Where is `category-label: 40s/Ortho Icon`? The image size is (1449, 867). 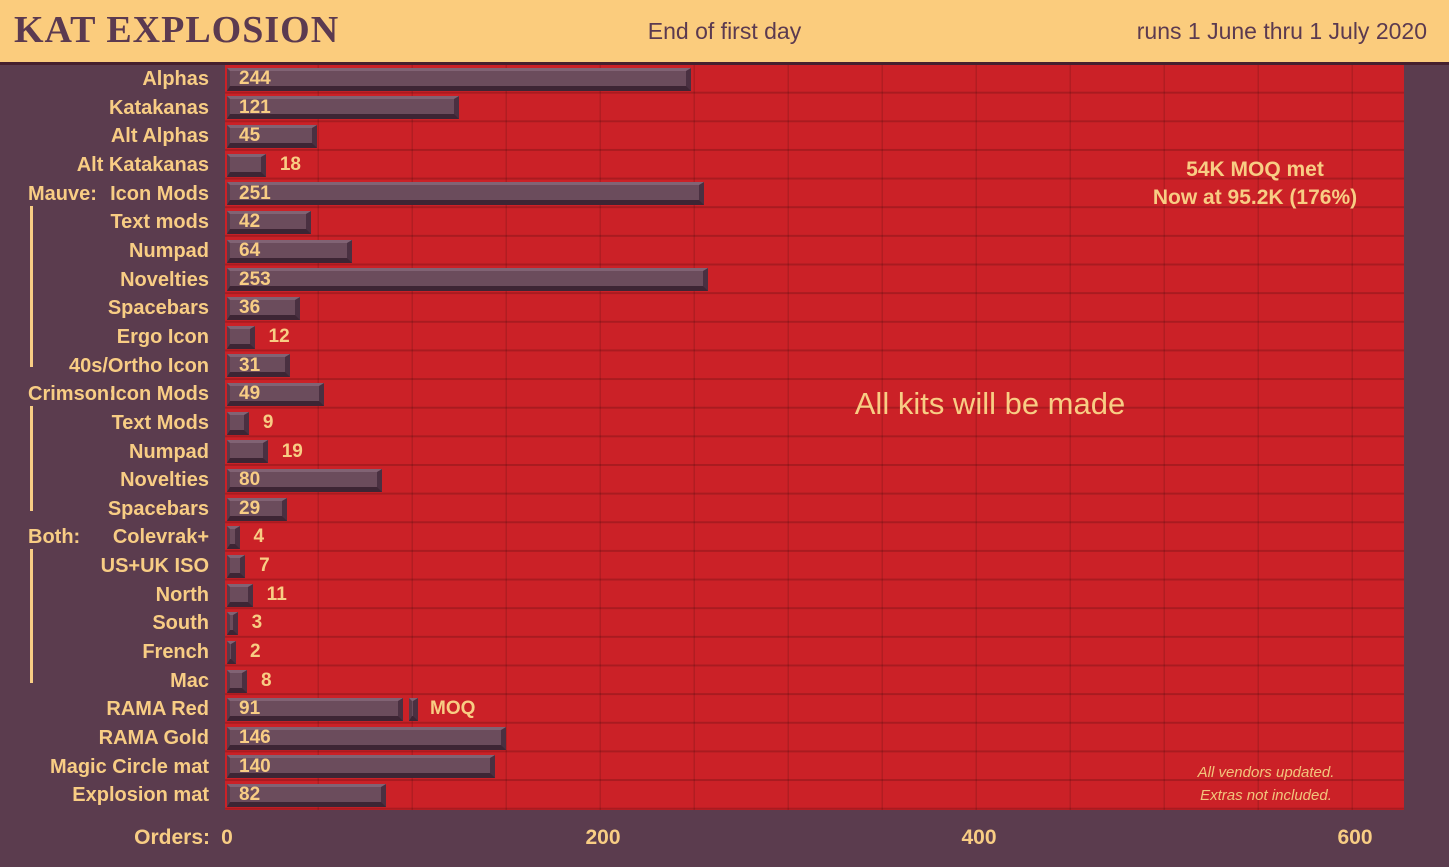
category-label: 40s/Ortho Icon is located at coordinates (138, 365).